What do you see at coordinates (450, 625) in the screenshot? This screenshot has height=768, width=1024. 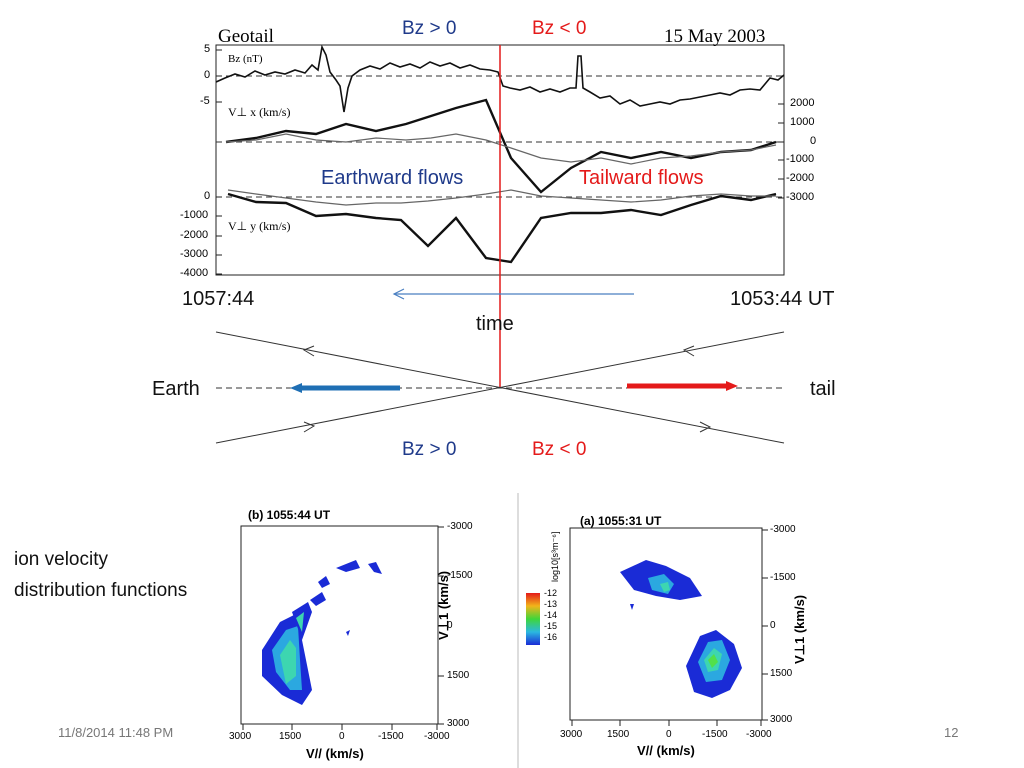 I see `vdf-b-ytick: 0` at bounding box center [450, 625].